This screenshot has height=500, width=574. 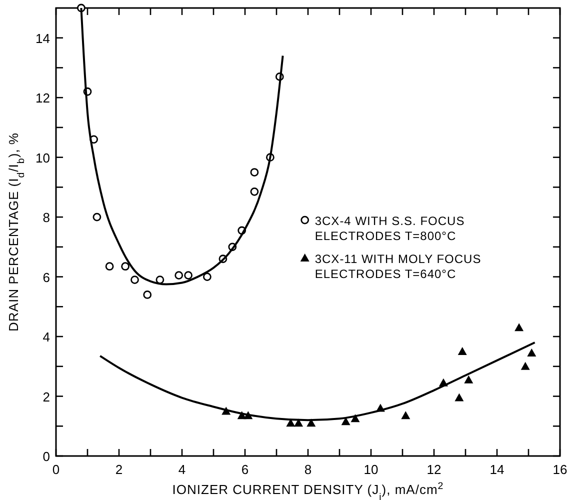 I want to click on x-axis-title: IONIZER CURRENT DENSITY (J$_{i}$), mA/cm$^{2}$, so click(x=308, y=490).